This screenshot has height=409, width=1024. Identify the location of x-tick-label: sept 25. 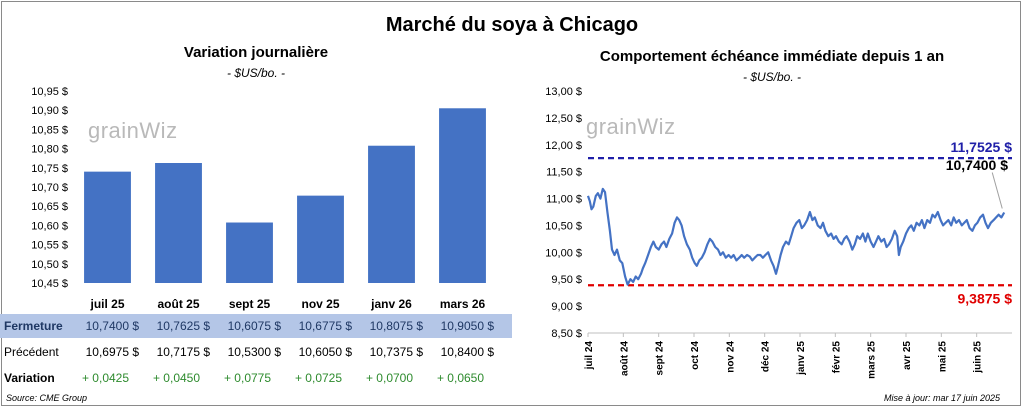
(250, 304).